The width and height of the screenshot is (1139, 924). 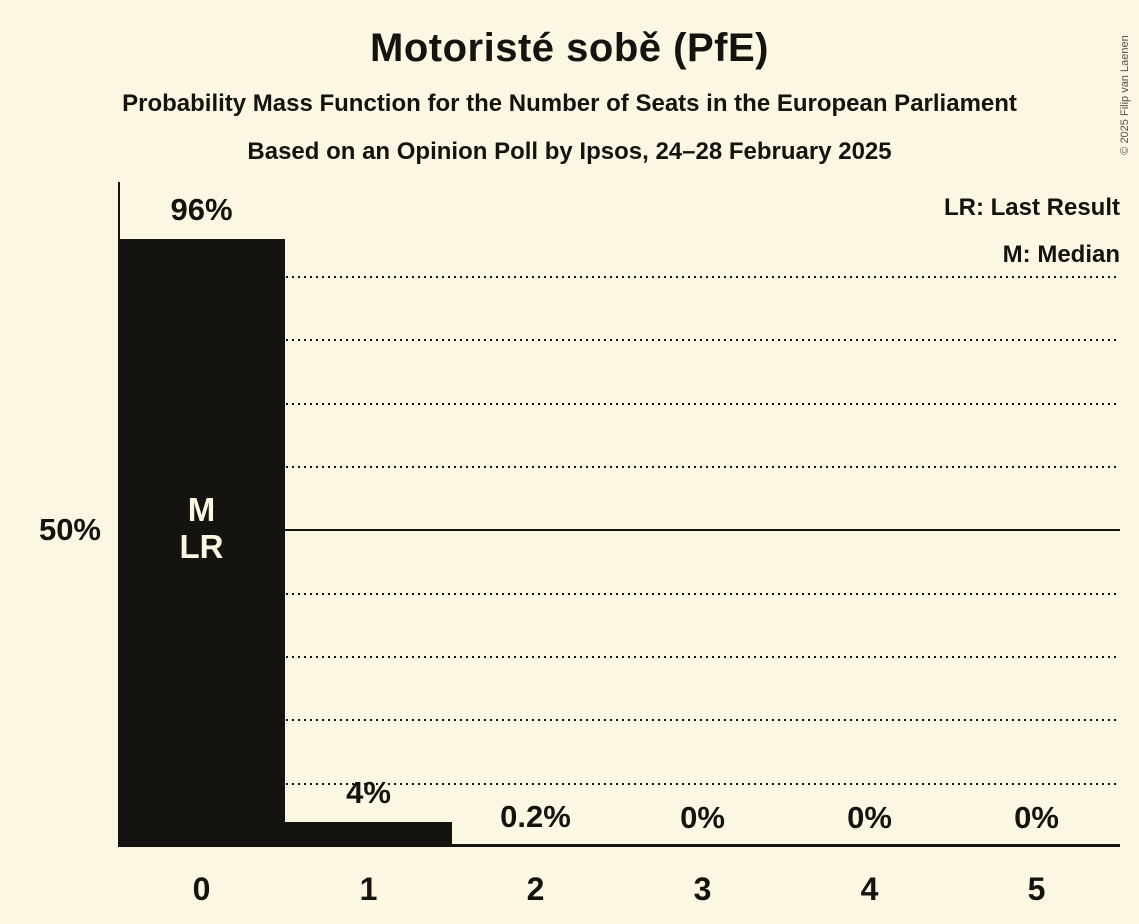 What do you see at coordinates (201, 889) in the screenshot?
I see `x-tick-label-0: 0` at bounding box center [201, 889].